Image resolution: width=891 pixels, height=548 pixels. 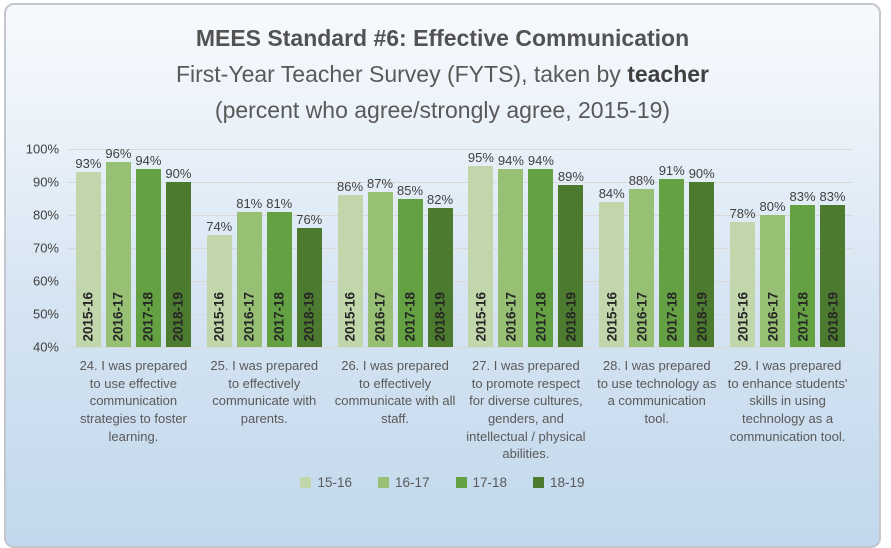 What do you see at coordinates (178, 173) in the screenshot?
I see `bar-value-label: 90%` at bounding box center [178, 173].